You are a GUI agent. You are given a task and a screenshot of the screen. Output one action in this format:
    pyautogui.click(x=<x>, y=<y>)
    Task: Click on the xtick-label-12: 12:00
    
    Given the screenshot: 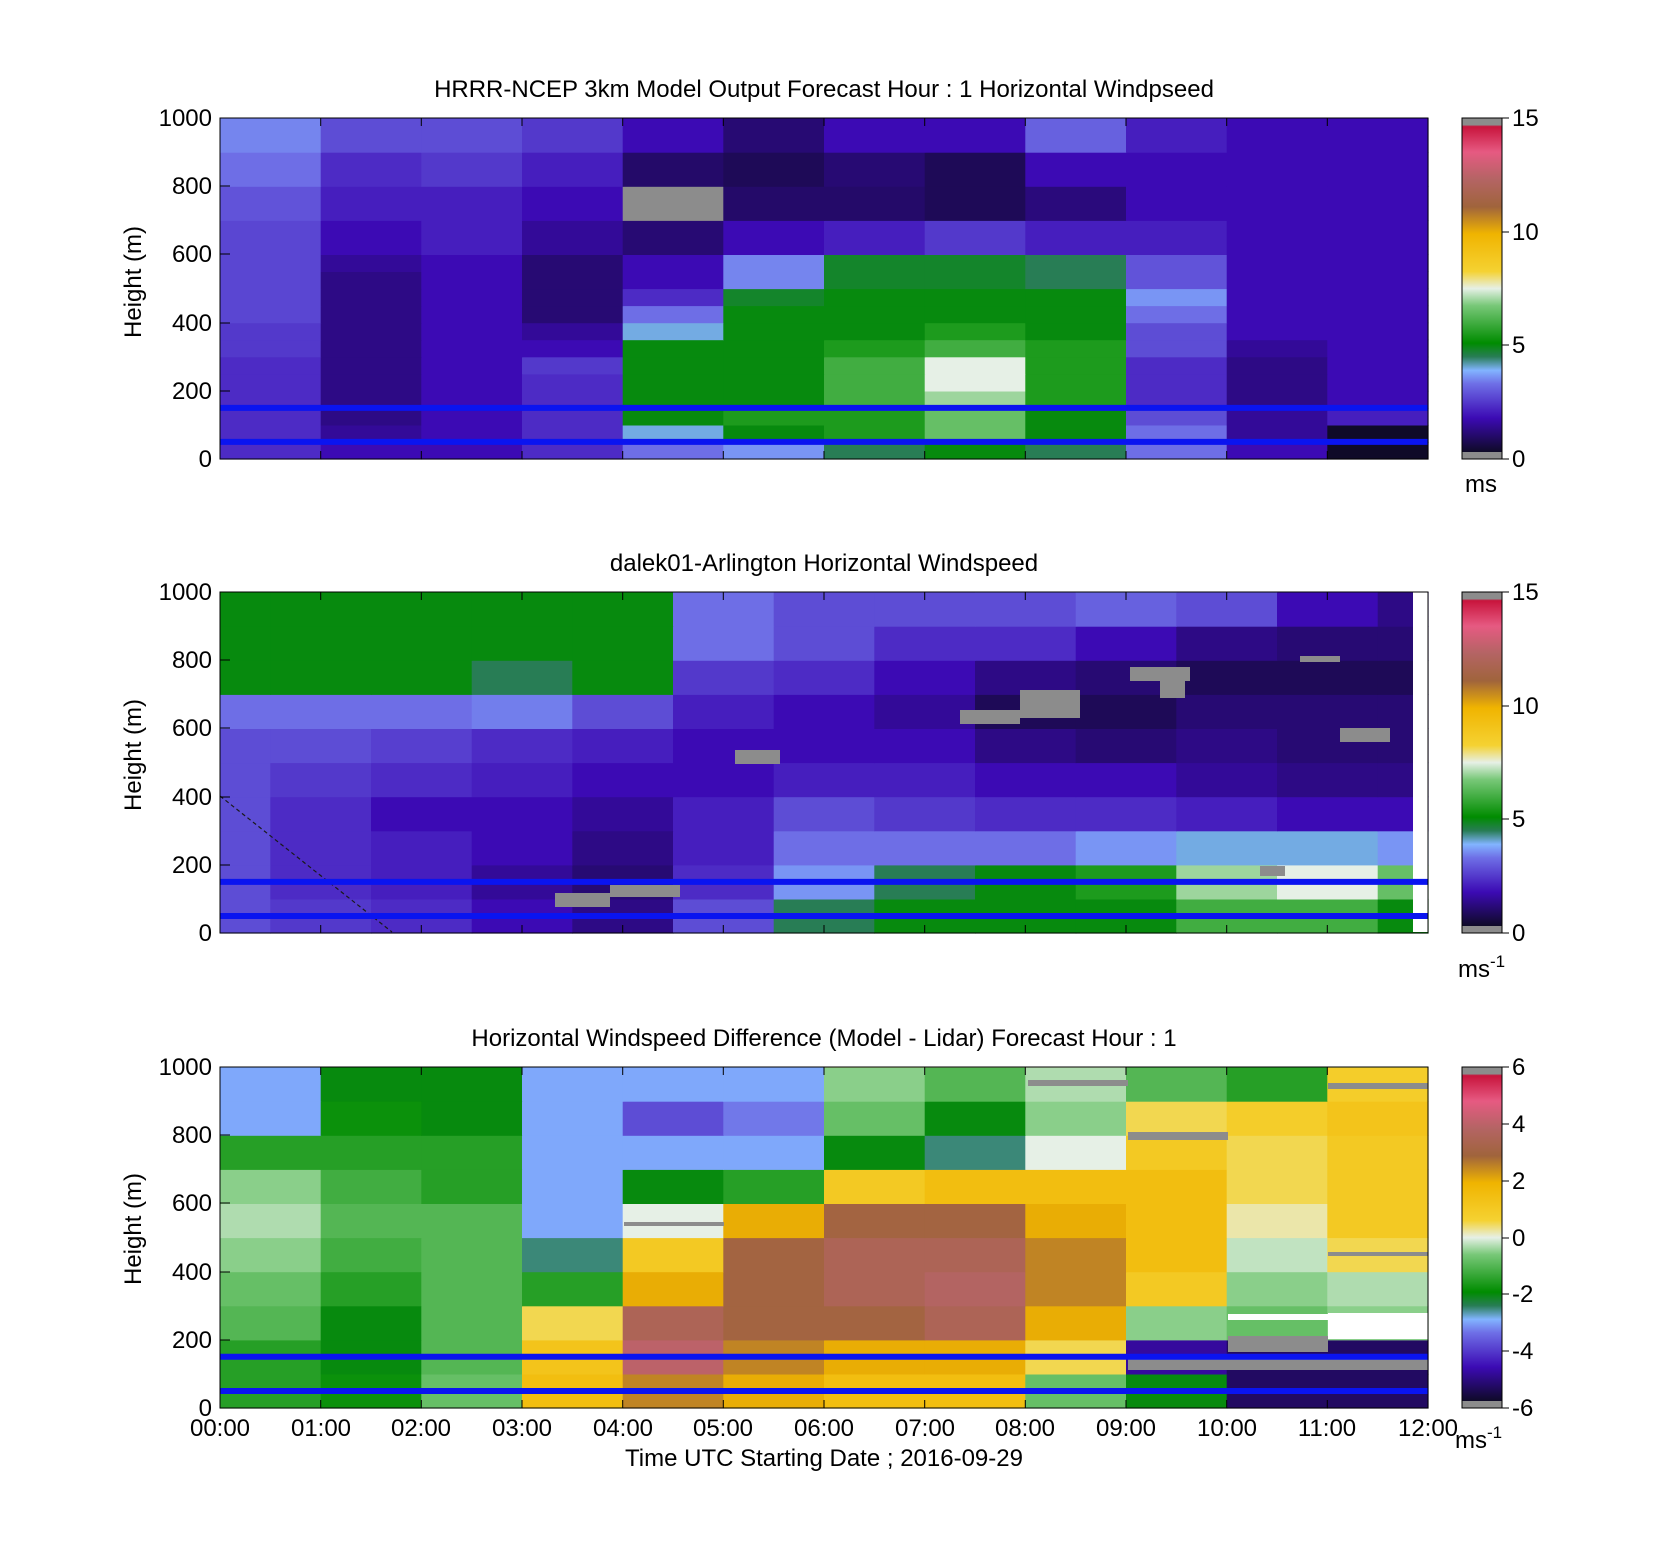 What is the action you would take?
    pyautogui.click(x=1428, y=1428)
    